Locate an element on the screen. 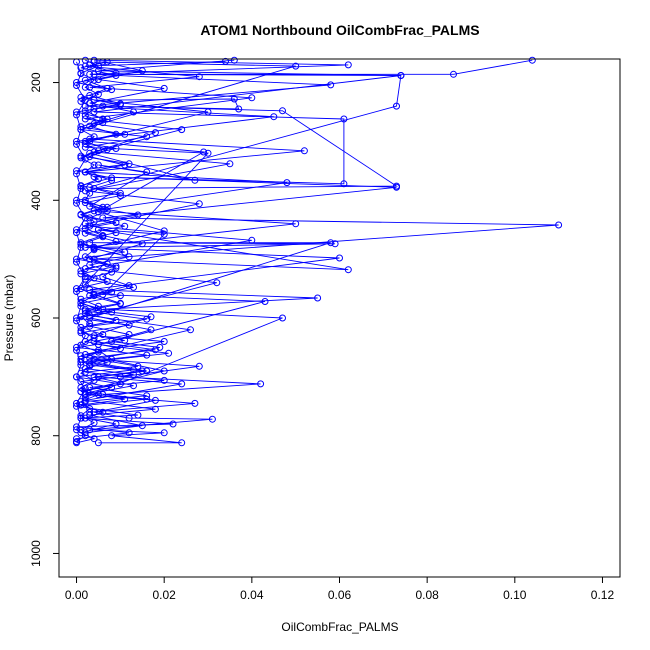 This screenshot has width=650, height=650. y-tick-label: 400 is located at coordinates (36, 200).